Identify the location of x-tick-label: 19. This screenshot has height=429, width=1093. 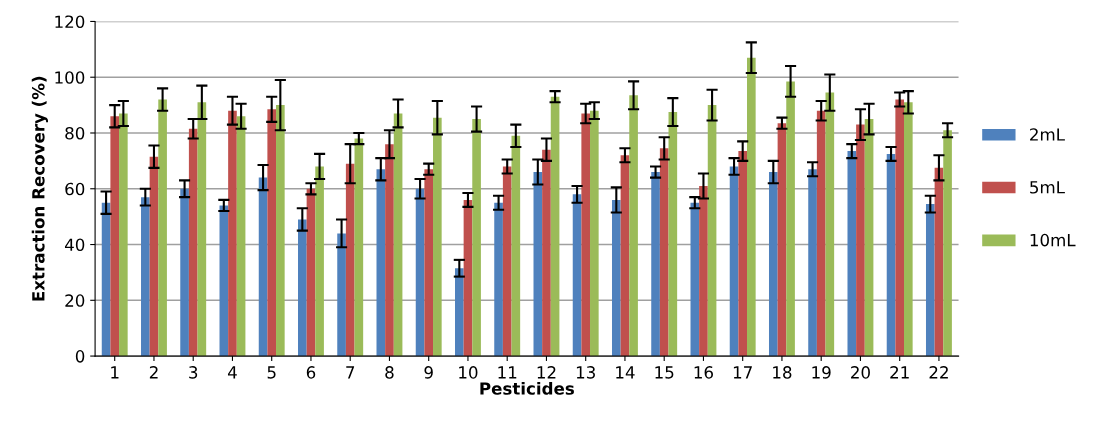
(821, 372).